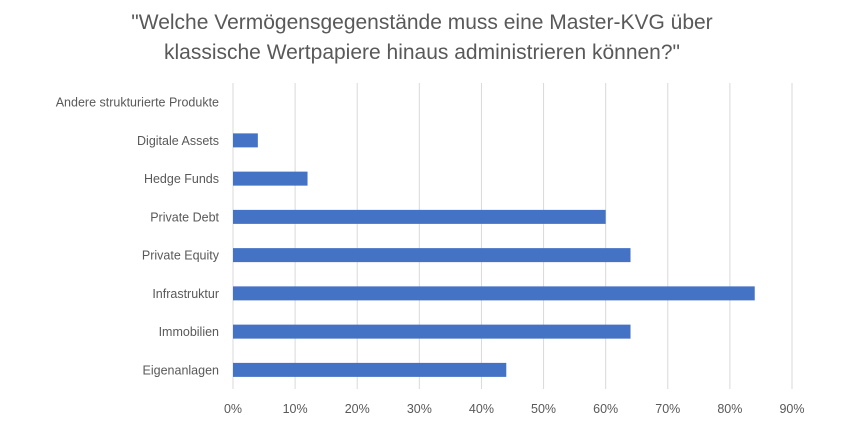 This screenshot has height=435, width=844. Describe the element at coordinates (184, 217) in the screenshot. I see `category-label: Private Debt` at that location.